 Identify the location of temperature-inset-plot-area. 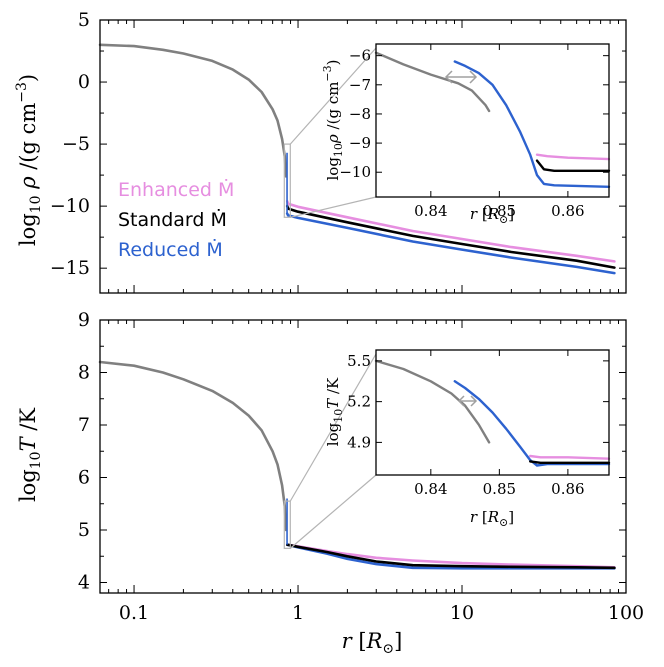
(492, 413).